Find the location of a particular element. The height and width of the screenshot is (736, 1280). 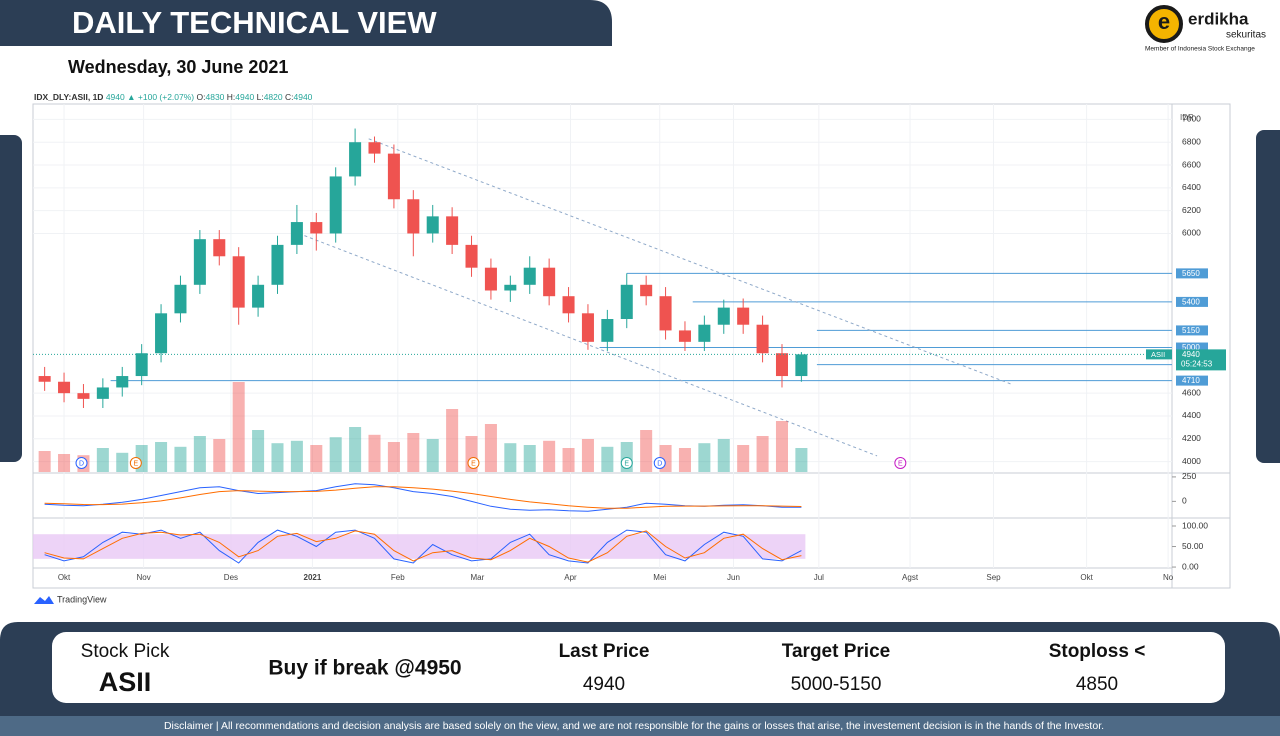

countdown: 05:24:53 is located at coordinates (1197, 363).